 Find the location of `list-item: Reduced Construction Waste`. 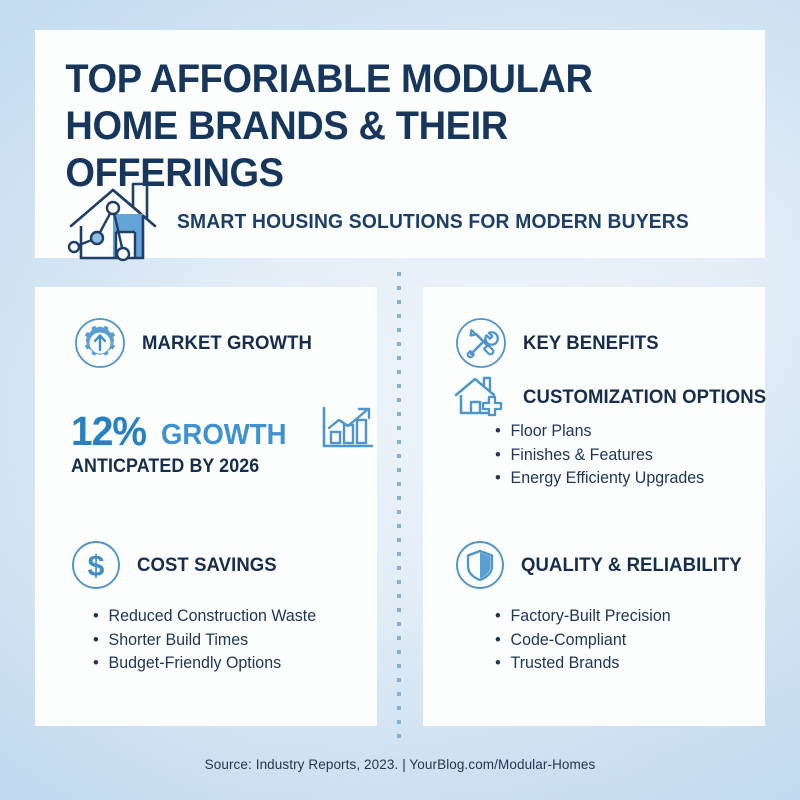

list-item: Reduced Construction Waste is located at coordinates (204, 616).